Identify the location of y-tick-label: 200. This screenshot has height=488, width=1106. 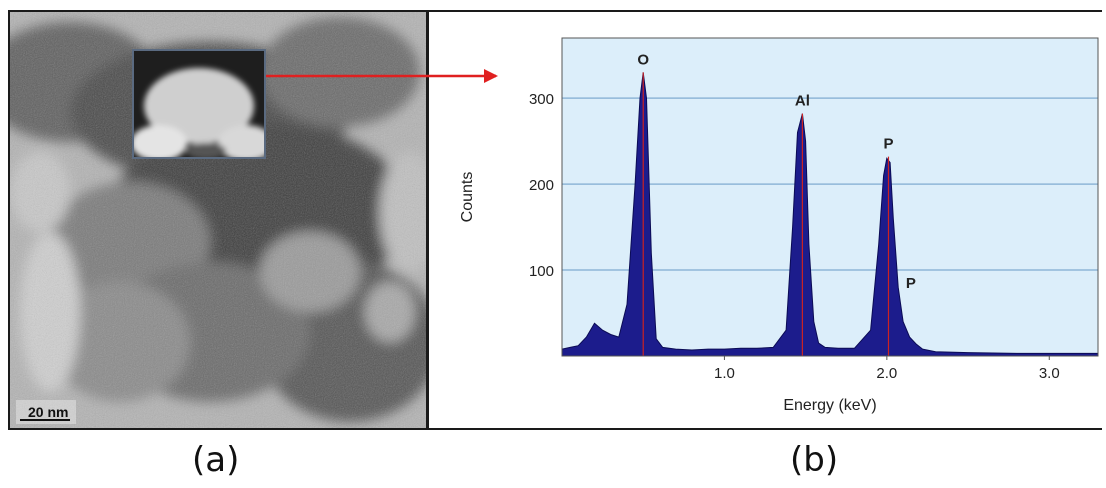
(541, 185).